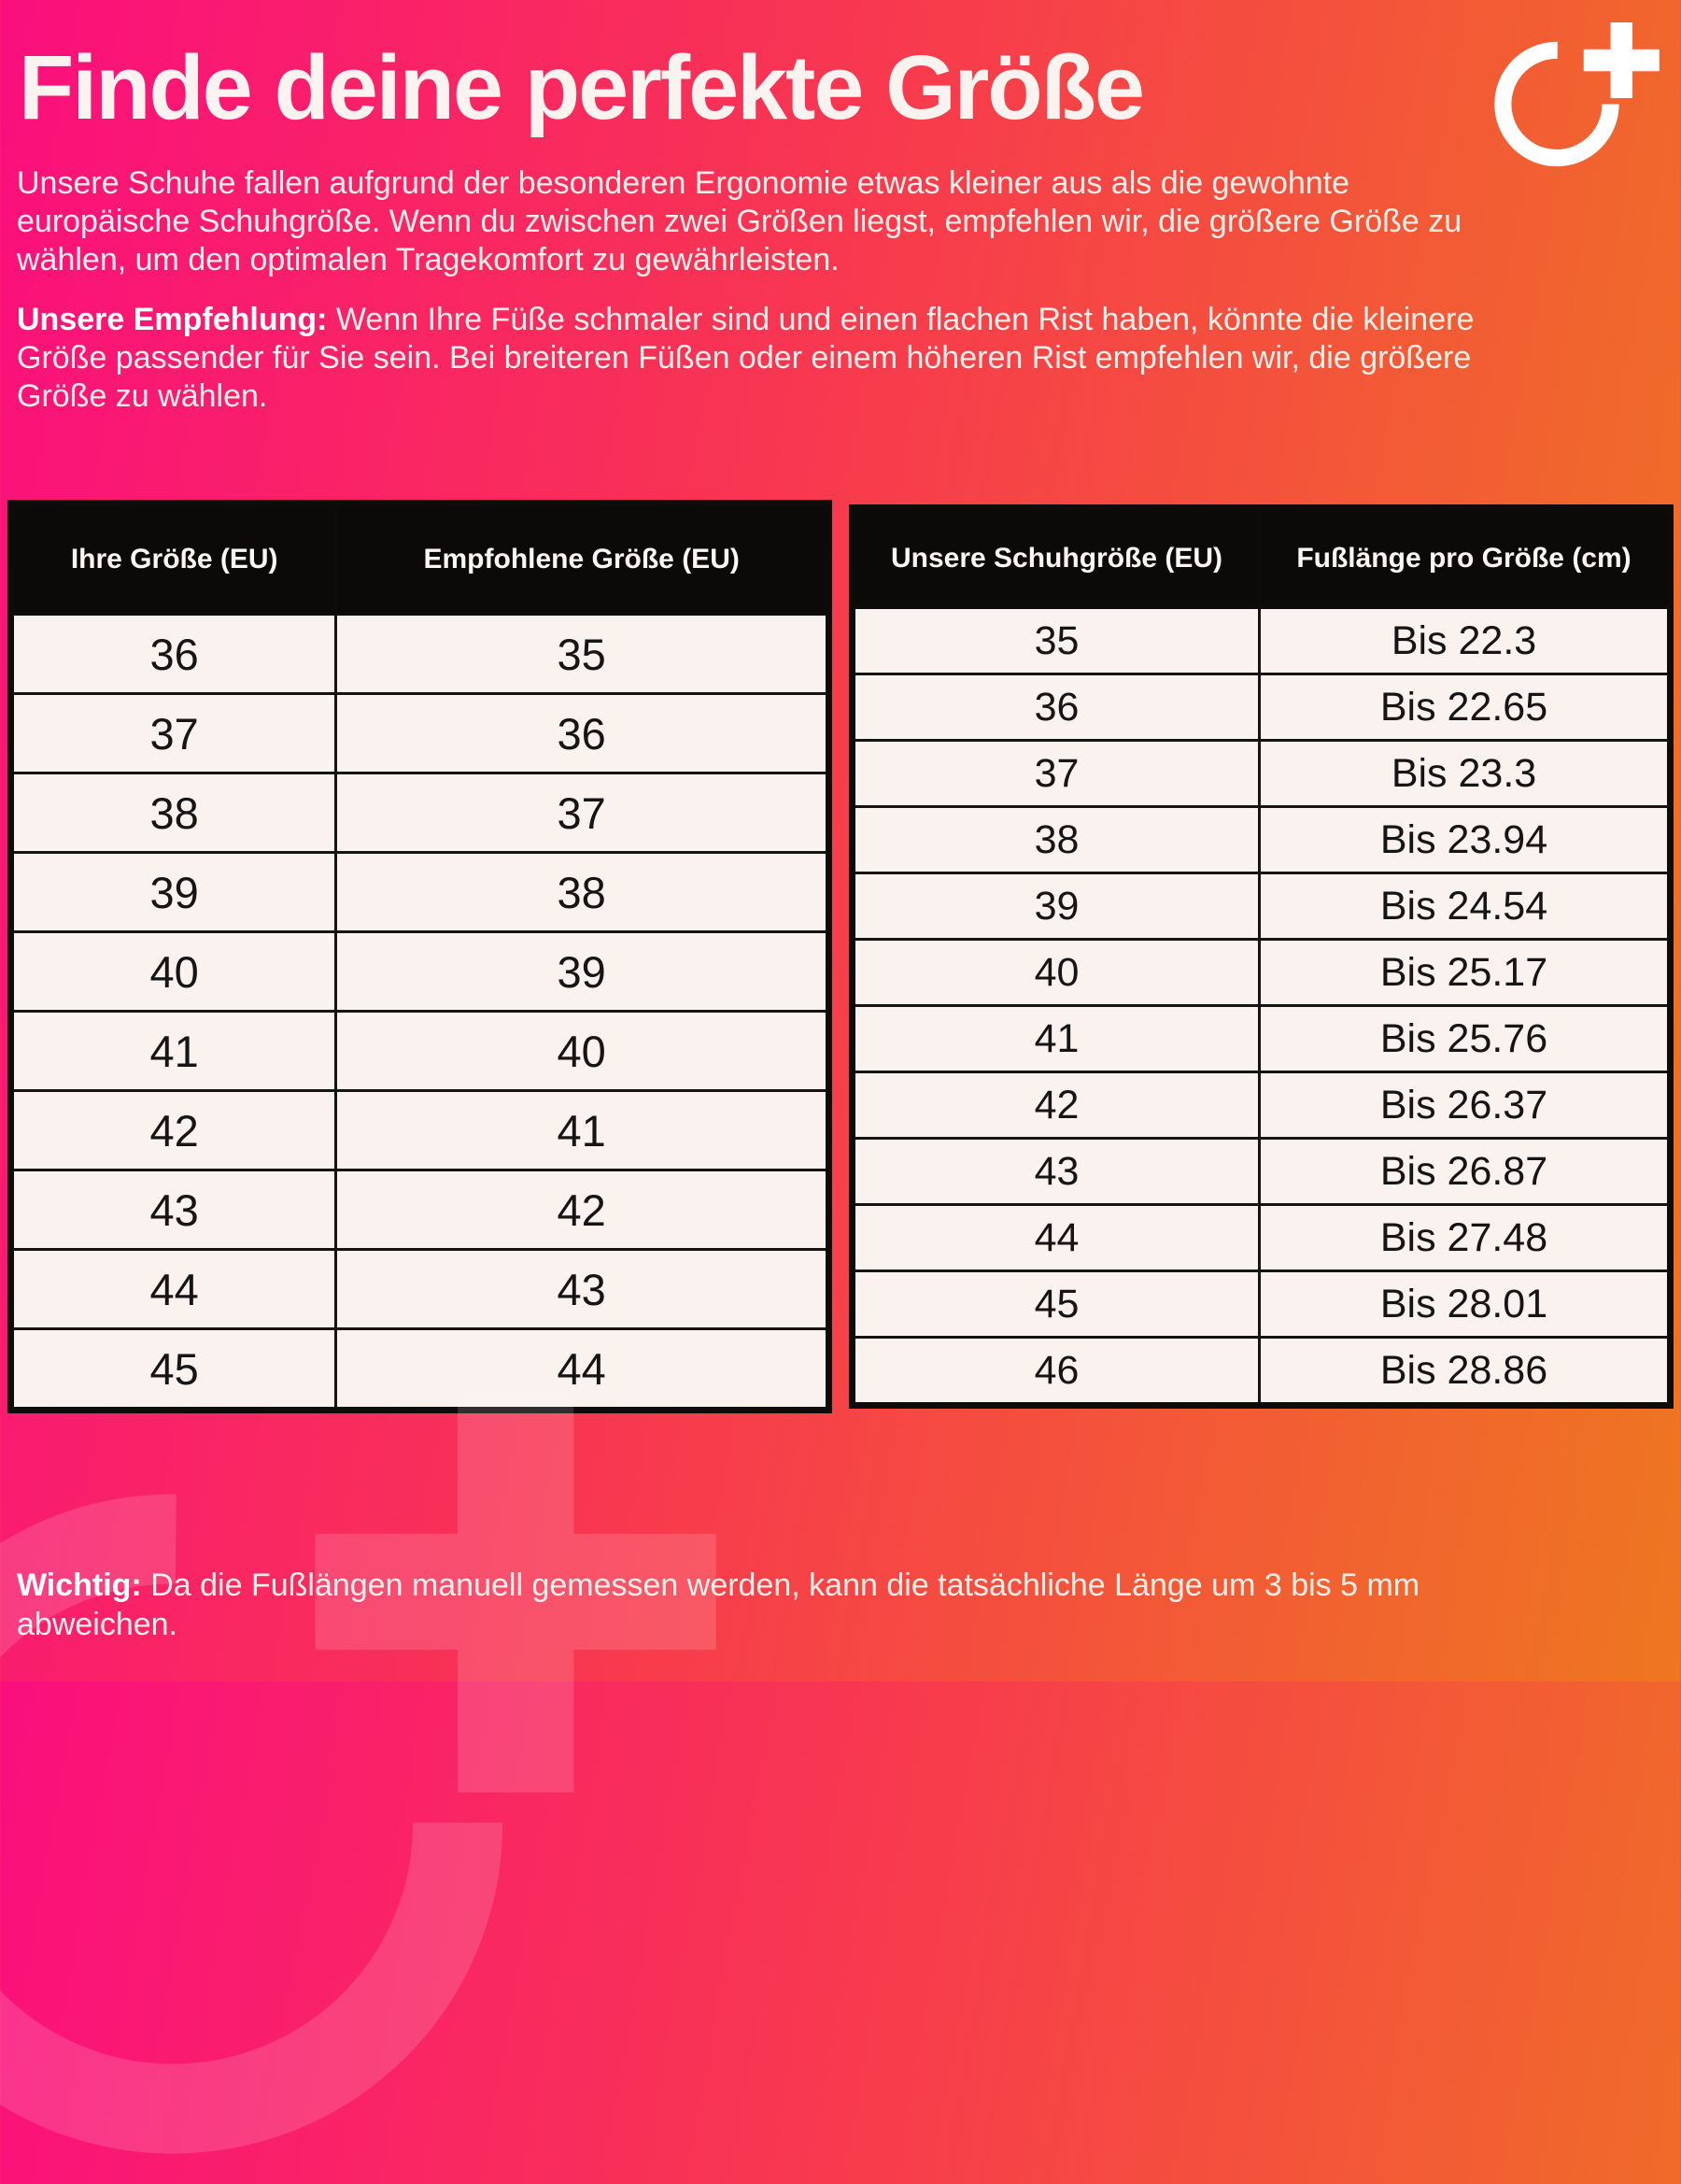 Image resolution: width=1681 pixels, height=2184 pixels. I want to click on table-cell: Bis 28.01, so click(1465, 1304).